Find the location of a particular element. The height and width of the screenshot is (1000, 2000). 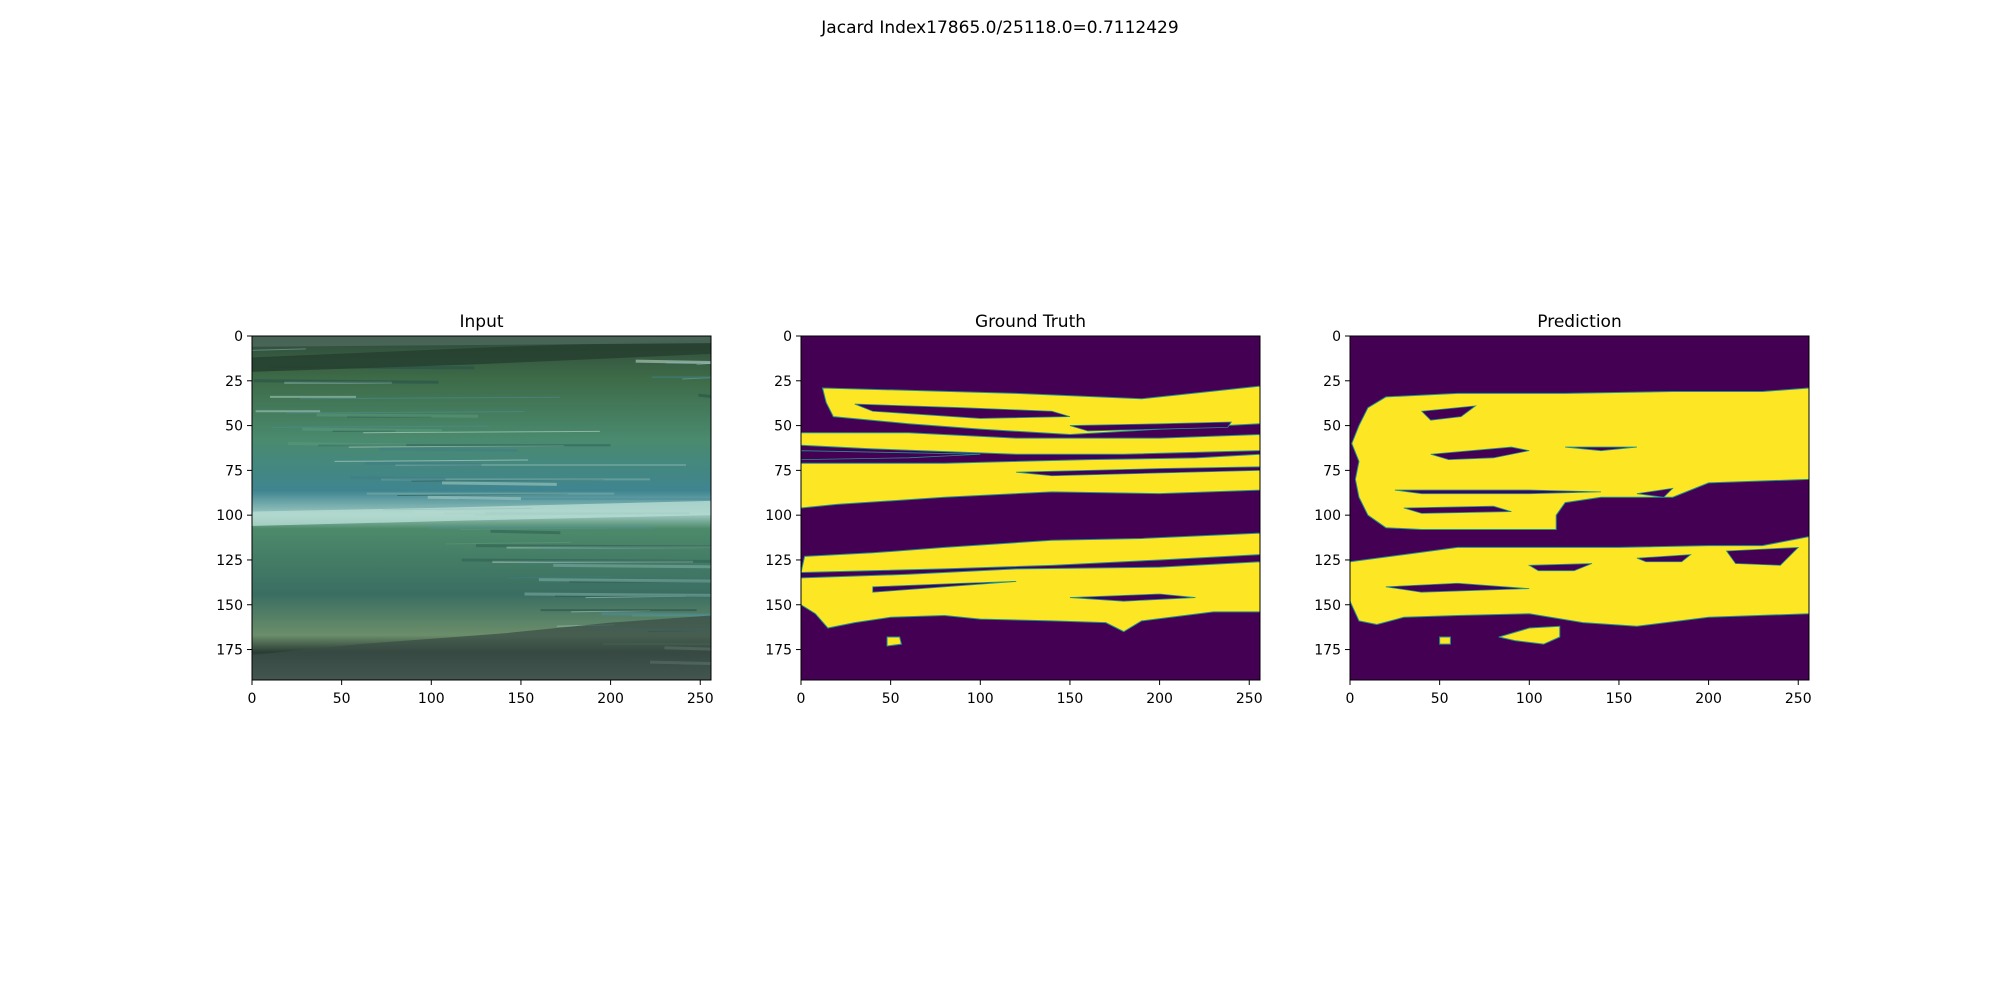

ground-foliage is located at coordinates (481, 647).